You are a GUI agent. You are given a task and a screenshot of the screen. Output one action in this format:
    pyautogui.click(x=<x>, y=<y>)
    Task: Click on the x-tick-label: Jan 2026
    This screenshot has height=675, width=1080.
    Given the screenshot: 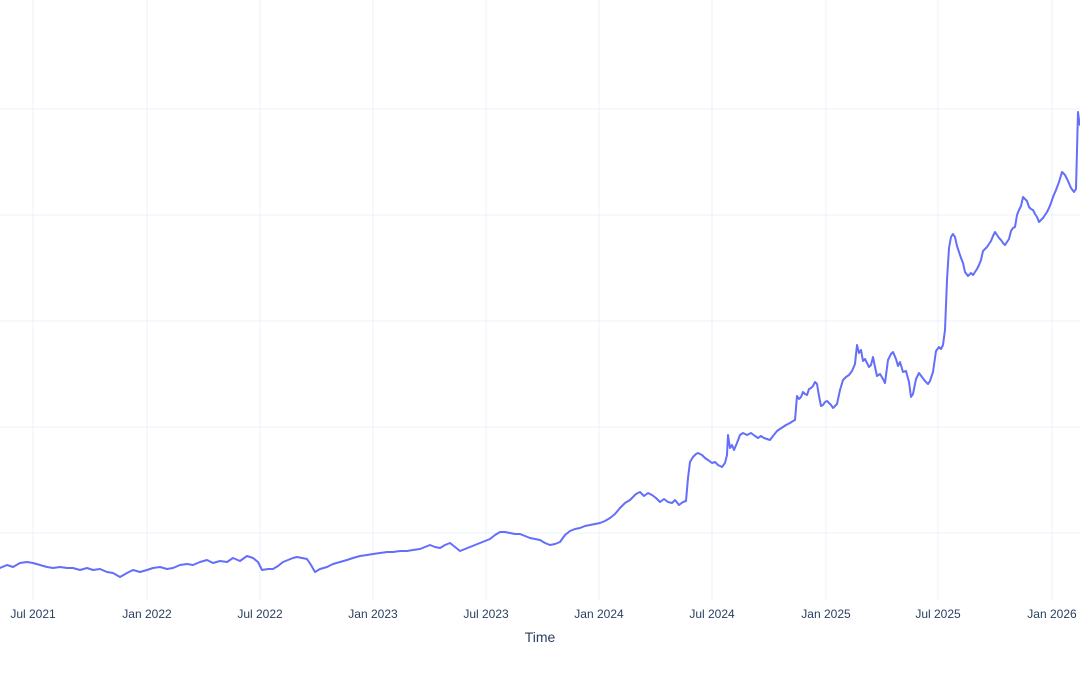 What is the action you would take?
    pyautogui.click(x=1052, y=614)
    